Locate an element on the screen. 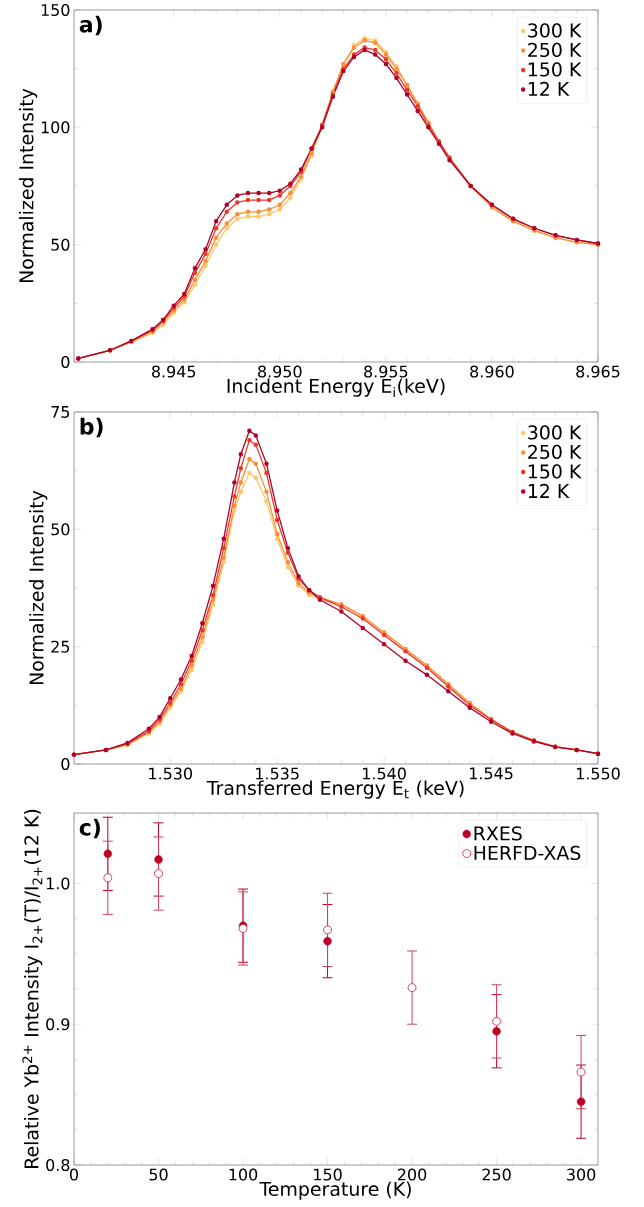  x-tick-label: 8.955 is located at coordinates (386, 371).